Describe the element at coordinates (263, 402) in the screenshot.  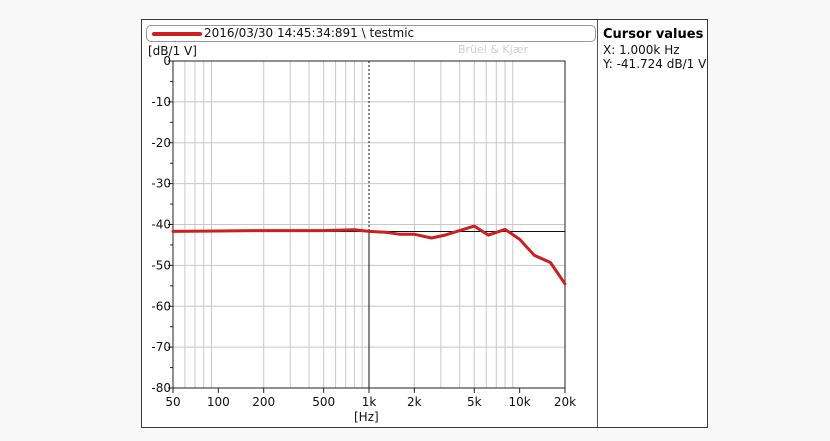
I see `x-tick-label: 200` at that location.